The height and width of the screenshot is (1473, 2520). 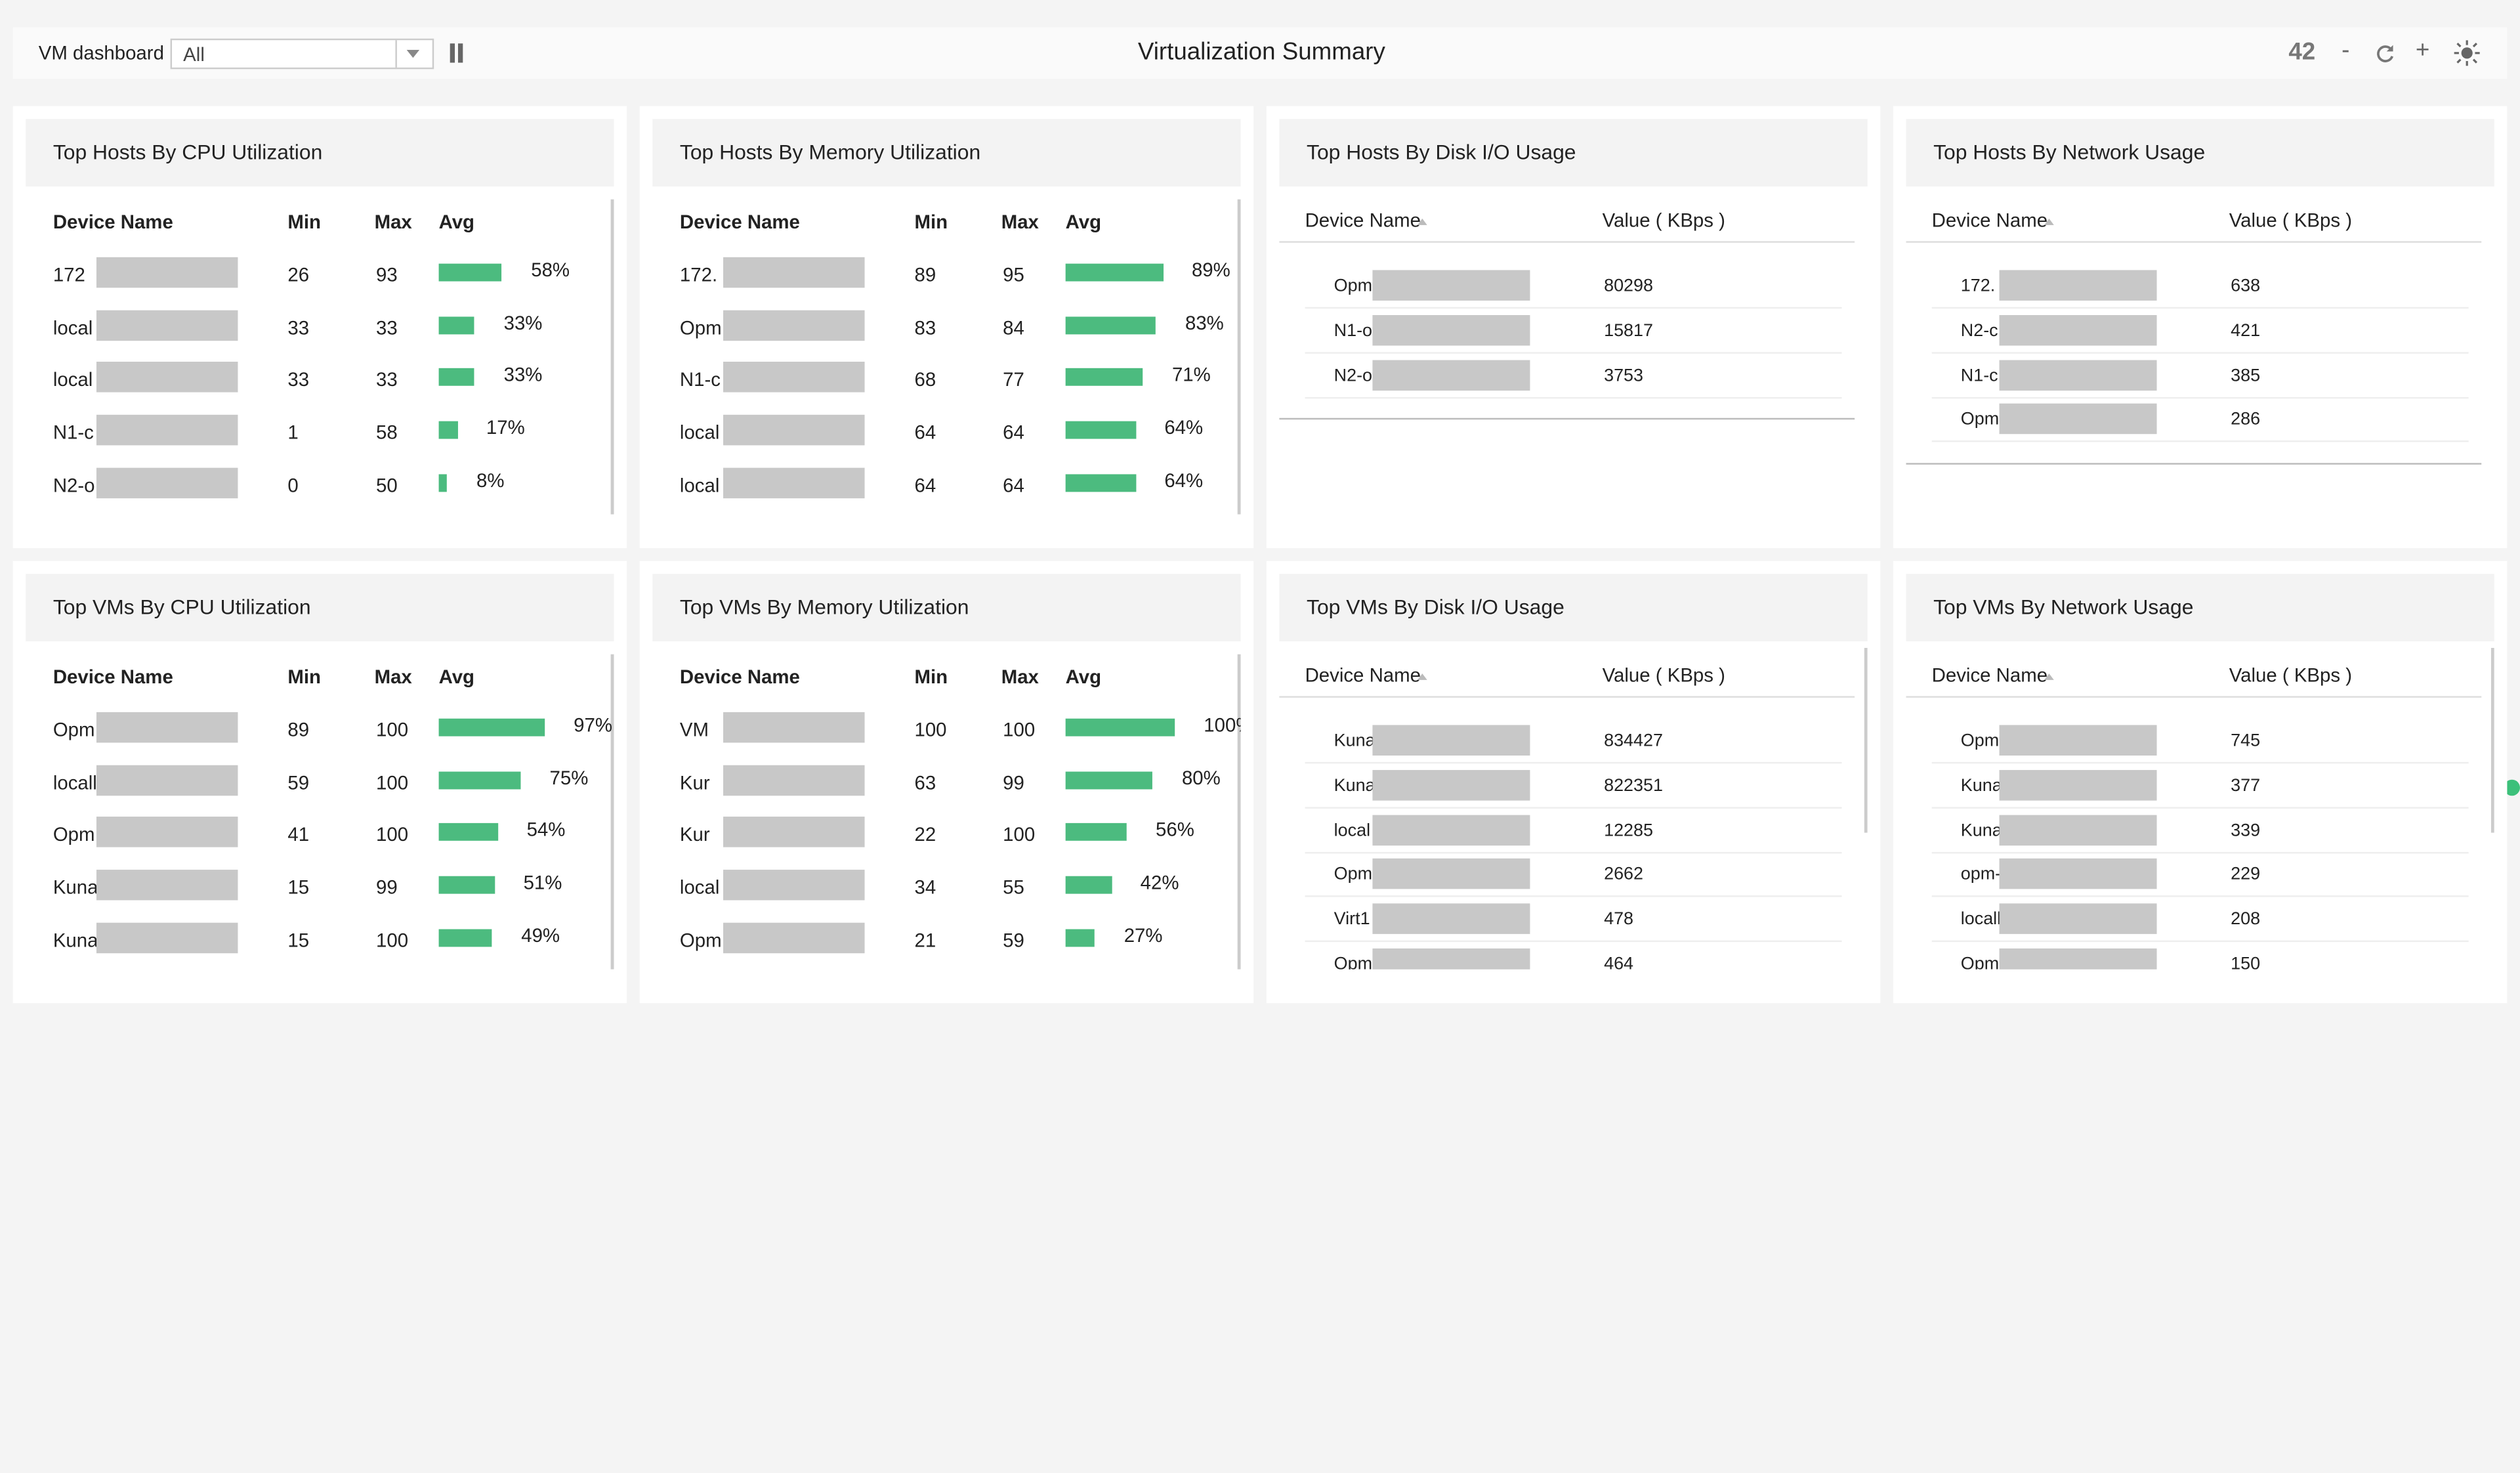 What do you see at coordinates (2246, 962) in the screenshot?
I see `value: 150` at bounding box center [2246, 962].